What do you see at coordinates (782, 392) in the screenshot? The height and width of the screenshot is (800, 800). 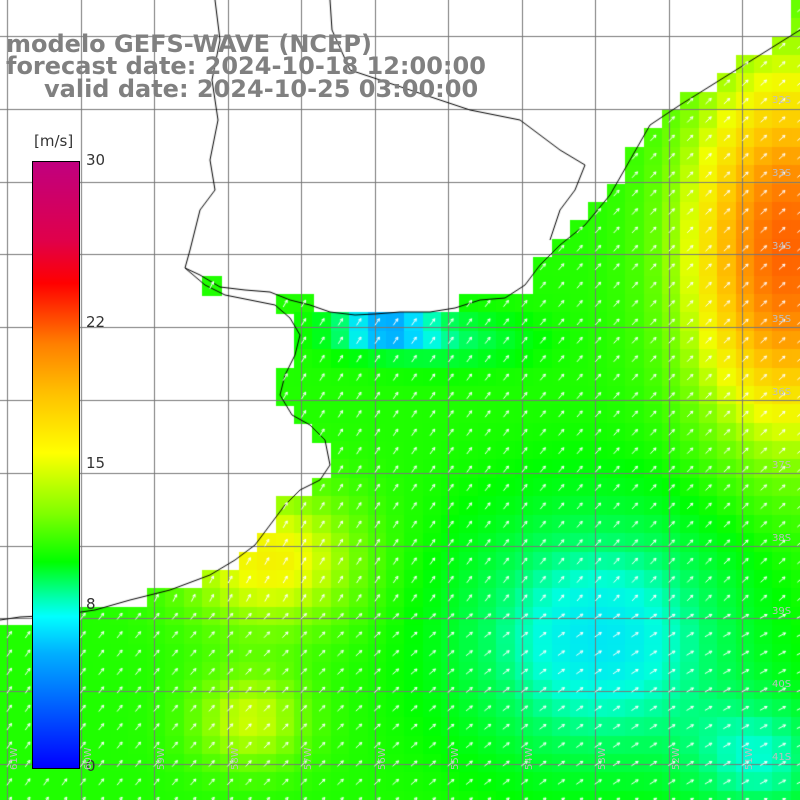 I see `latitude-label: 36S` at bounding box center [782, 392].